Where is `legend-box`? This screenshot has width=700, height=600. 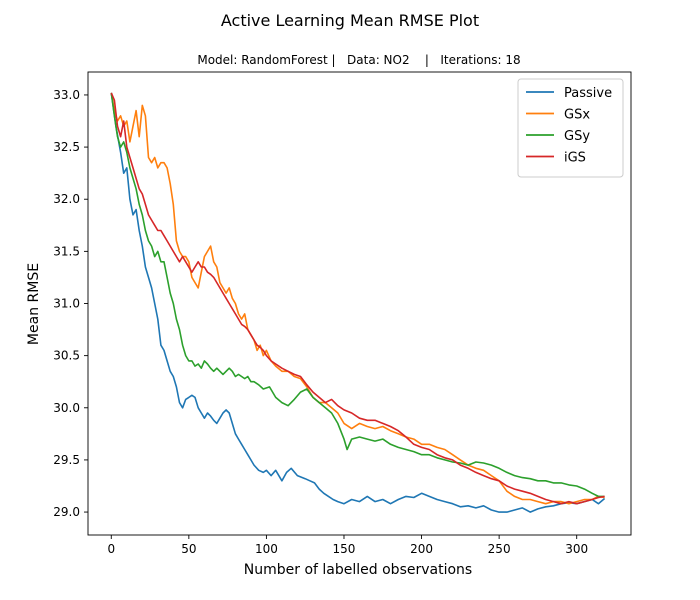 legend-box is located at coordinates (570, 128).